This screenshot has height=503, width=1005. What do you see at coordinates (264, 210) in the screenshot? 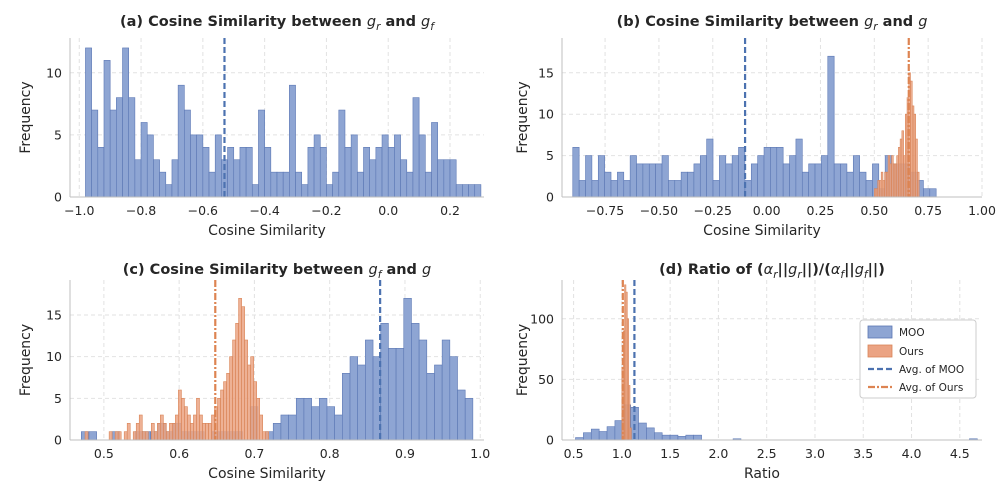
I see `panel-a-xtick-label: −0.4` at bounding box center [264, 210].